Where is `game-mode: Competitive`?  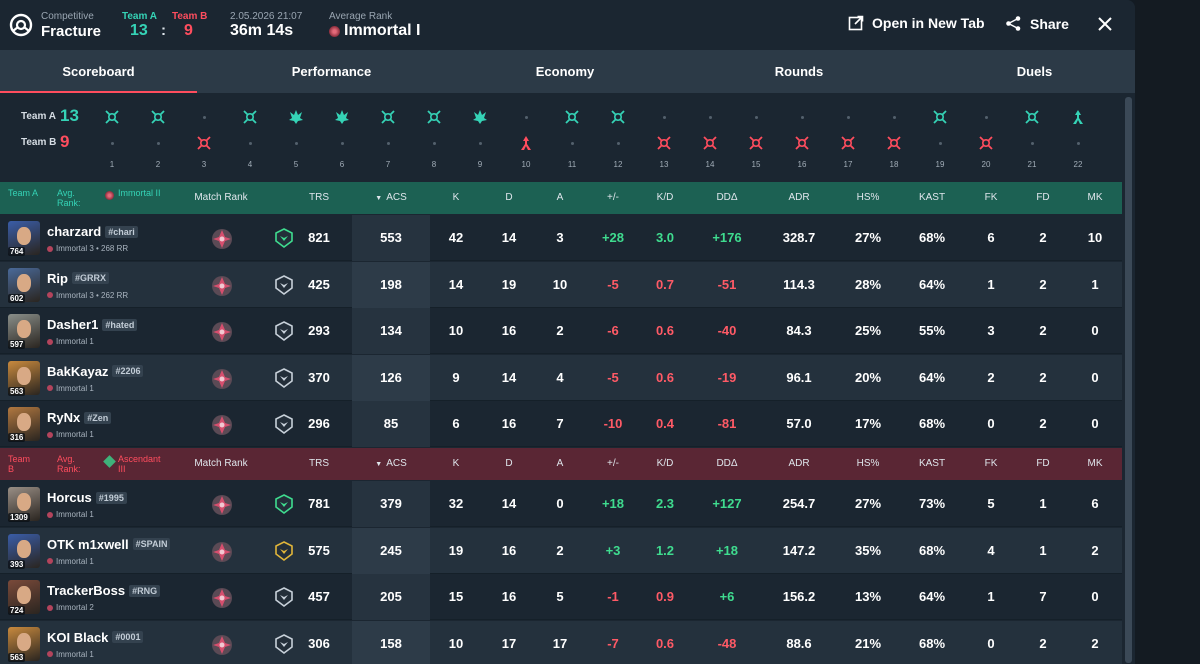
game-mode: Competitive is located at coordinates (67, 16).